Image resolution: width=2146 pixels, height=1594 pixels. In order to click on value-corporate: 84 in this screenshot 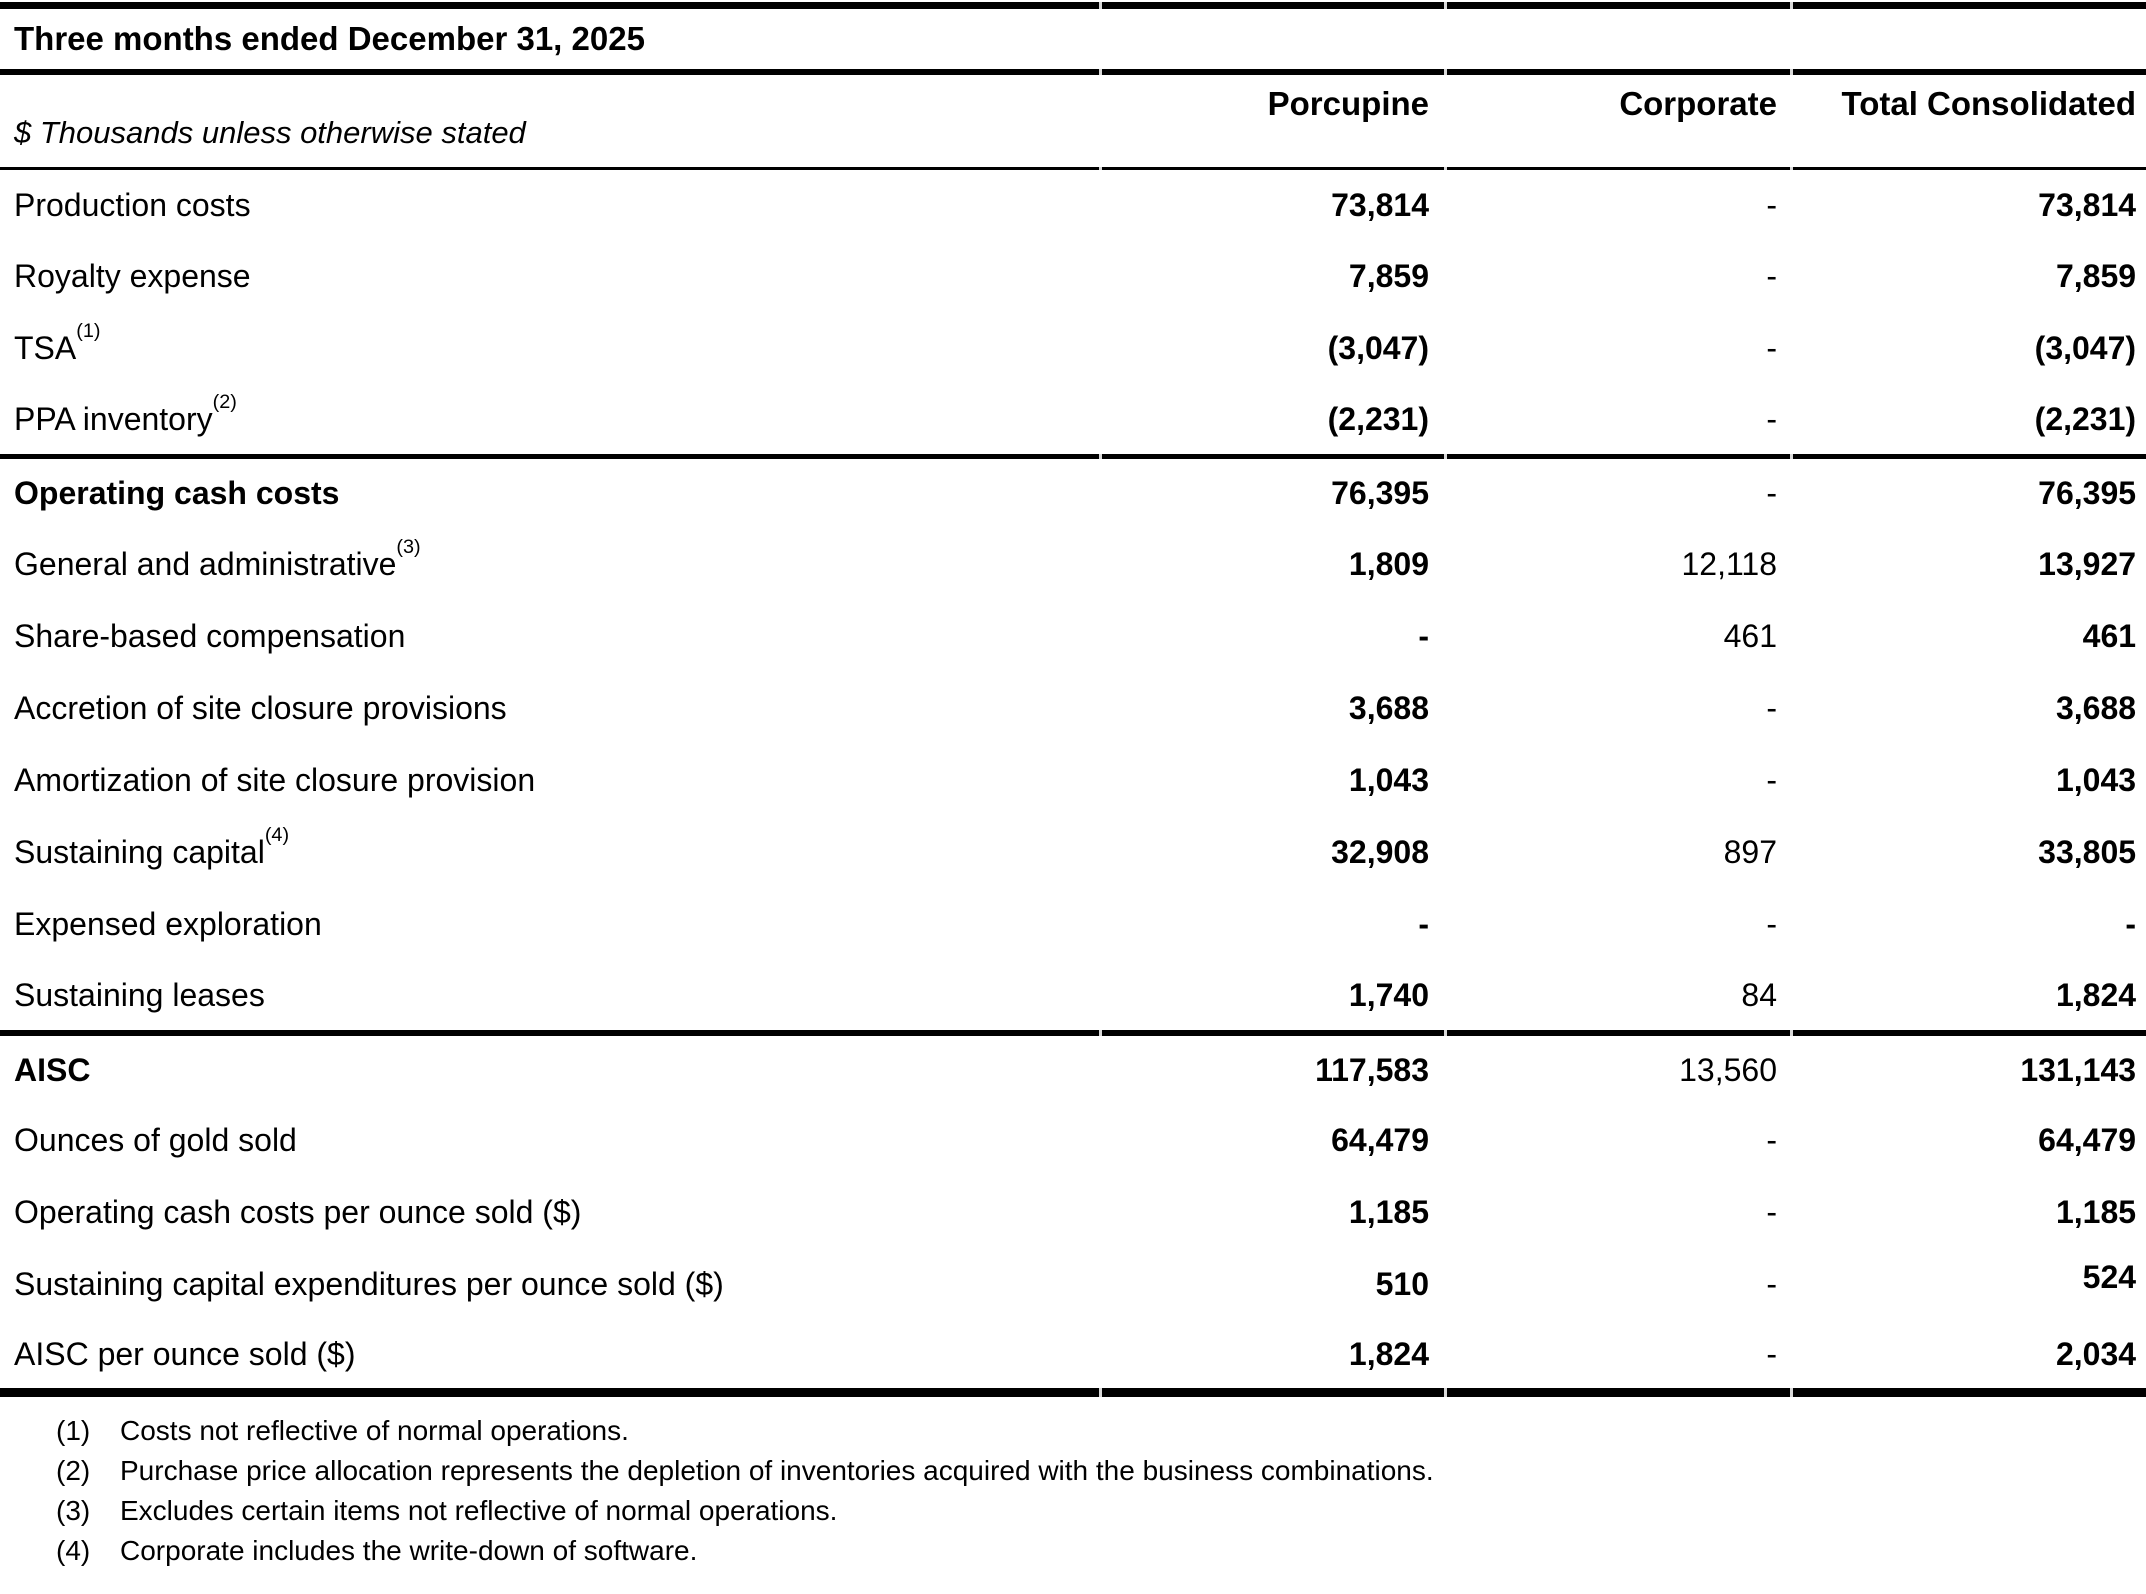, I will do `click(1759, 994)`.